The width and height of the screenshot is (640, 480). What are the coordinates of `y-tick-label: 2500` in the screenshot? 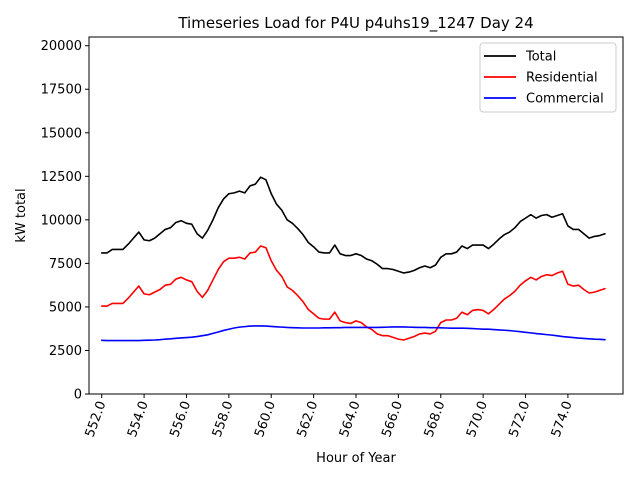 It's located at (65, 351).